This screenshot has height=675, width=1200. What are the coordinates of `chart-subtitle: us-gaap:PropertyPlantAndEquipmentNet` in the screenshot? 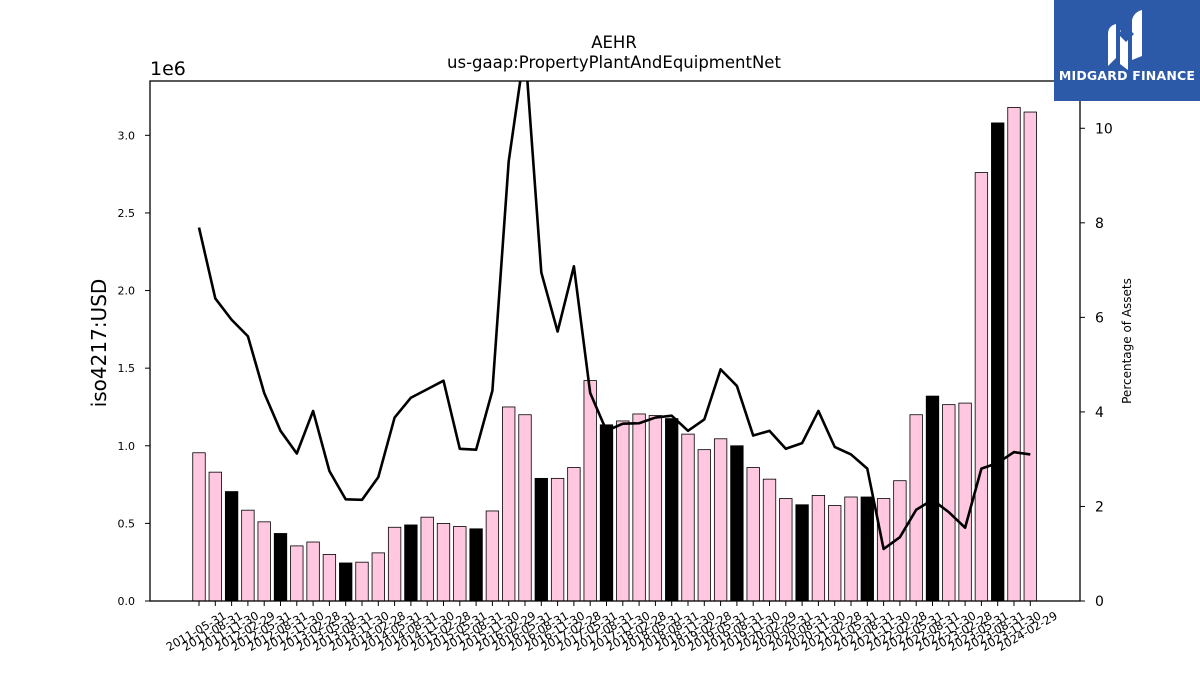 It's located at (614, 62).